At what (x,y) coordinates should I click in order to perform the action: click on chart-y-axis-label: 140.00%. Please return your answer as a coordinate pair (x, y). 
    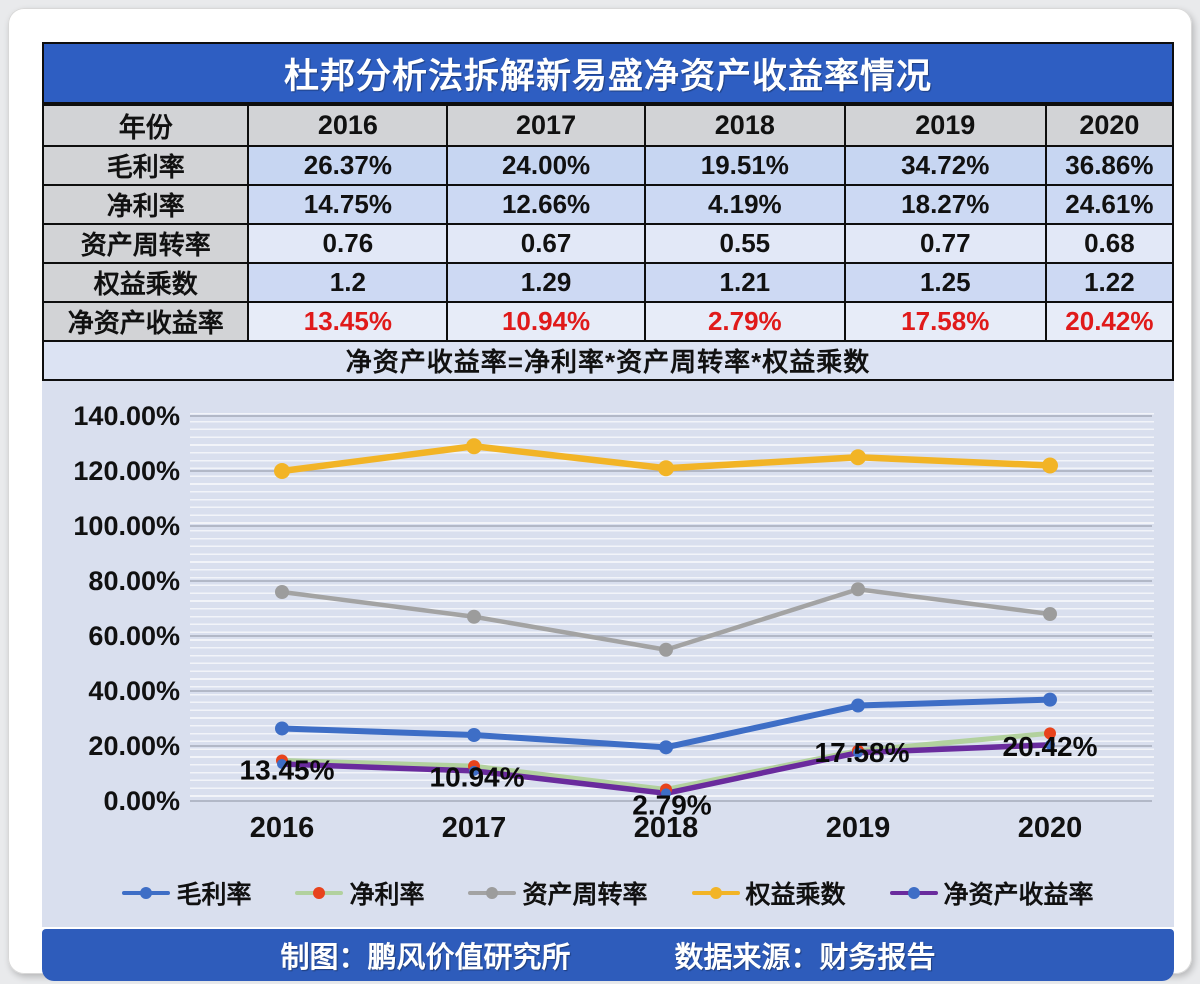
    Looking at the image, I should click on (126, 416).